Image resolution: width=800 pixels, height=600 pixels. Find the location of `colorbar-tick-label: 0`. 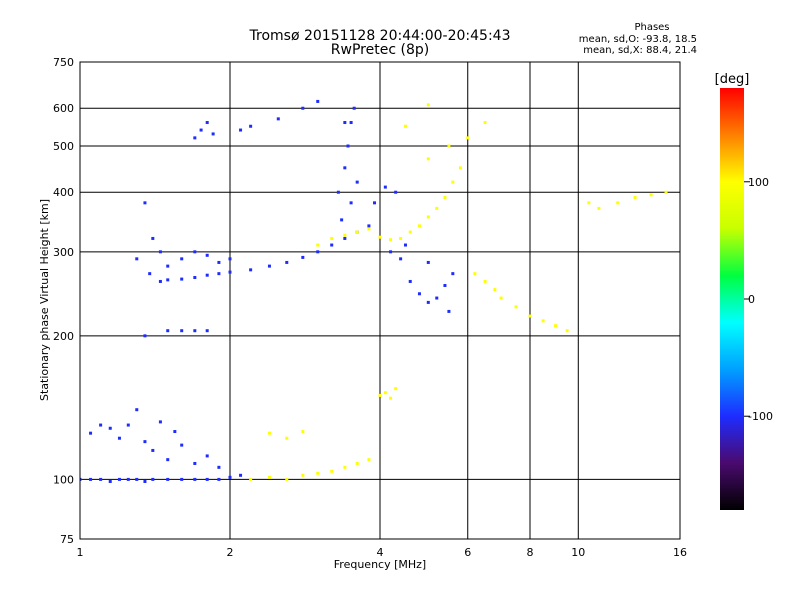

colorbar-tick-label: 0 is located at coordinates (751, 299).